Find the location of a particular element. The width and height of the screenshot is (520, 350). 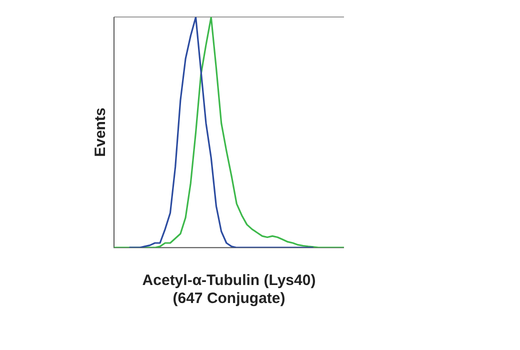

y-axis-title: Events is located at coordinates (101, 132).